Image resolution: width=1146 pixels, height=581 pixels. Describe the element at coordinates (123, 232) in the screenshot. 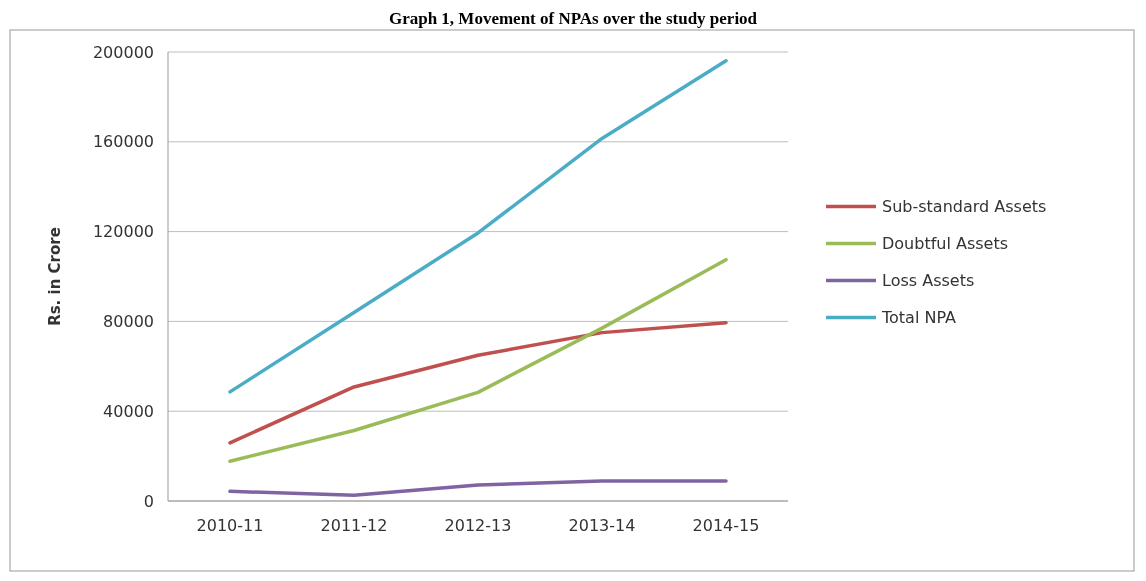

I see `y-tick-label: 120000` at that location.